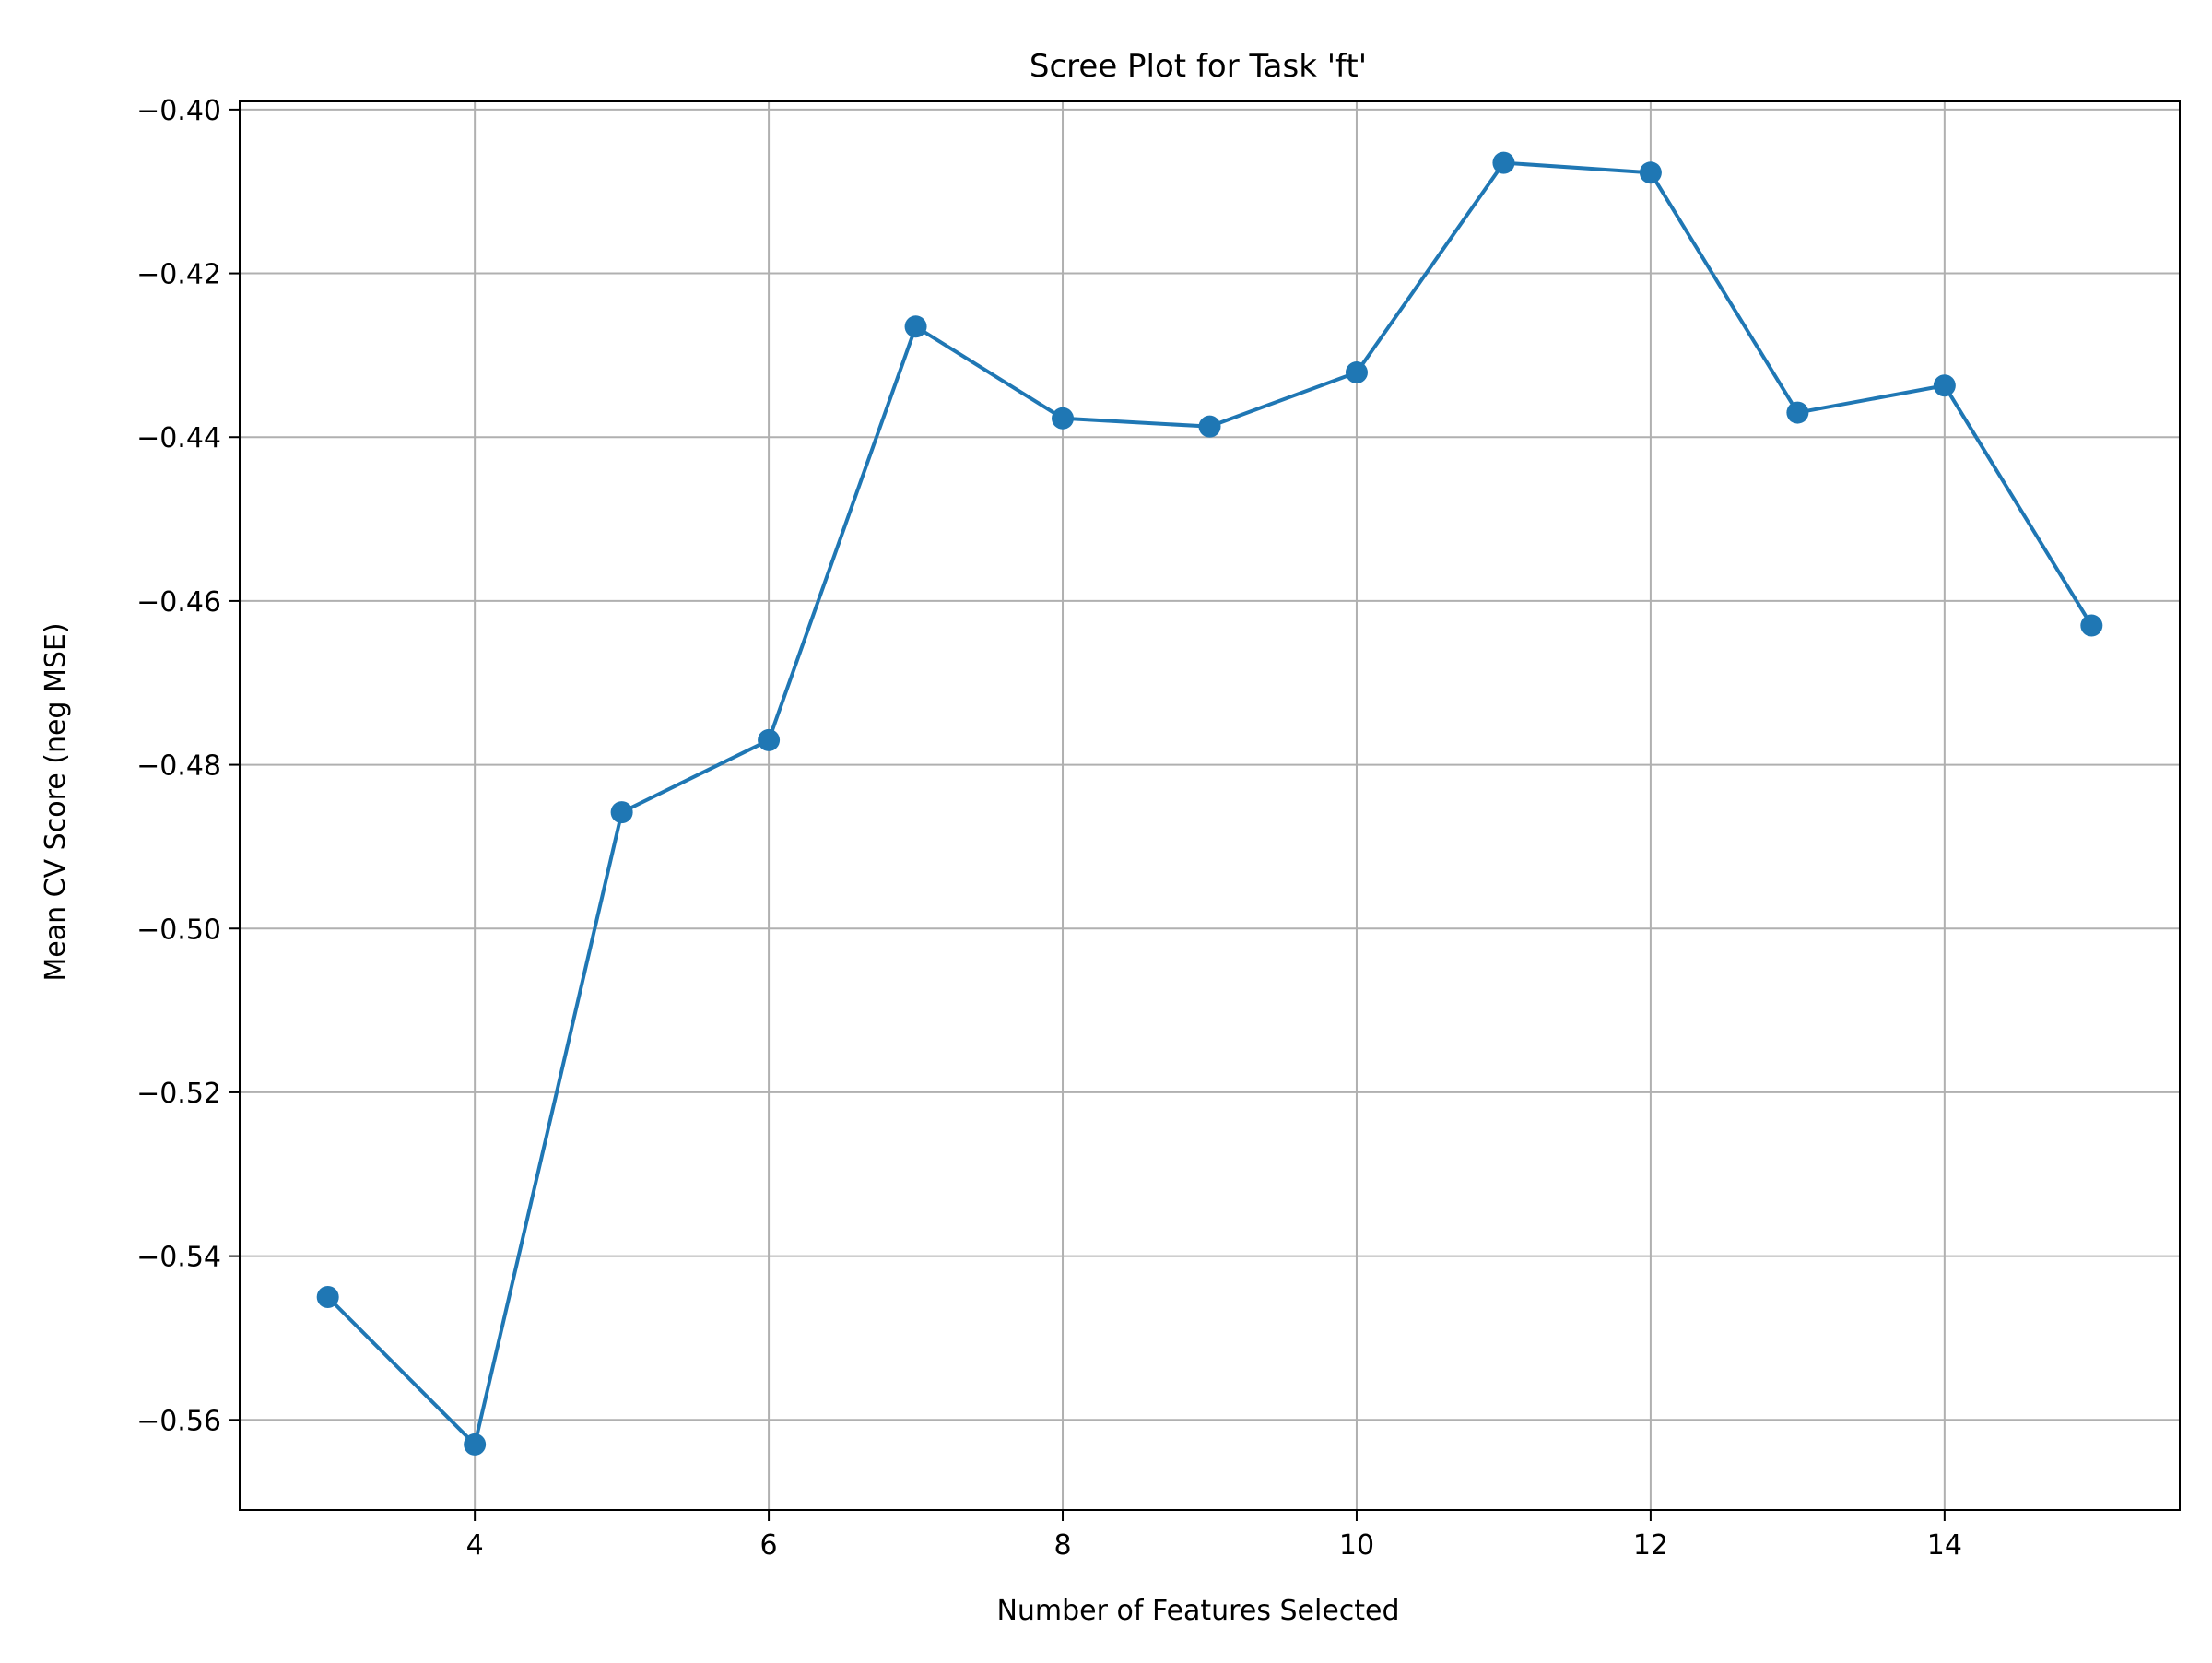  What do you see at coordinates (178, 275) in the screenshot?
I see `y-tick-label: −0.42` at bounding box center [178, 275].